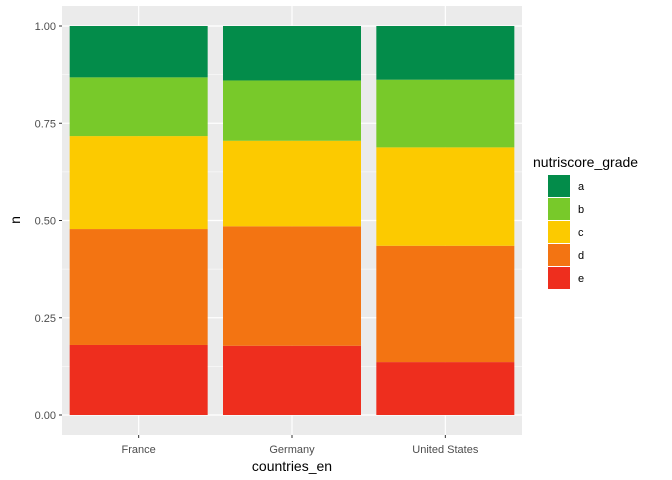 The height and width of the screenshot is (480, 672). What do you see at coordinates (559, 278) in the screenshot?
I see `legend-key-e` at bounding box center [559, 278].